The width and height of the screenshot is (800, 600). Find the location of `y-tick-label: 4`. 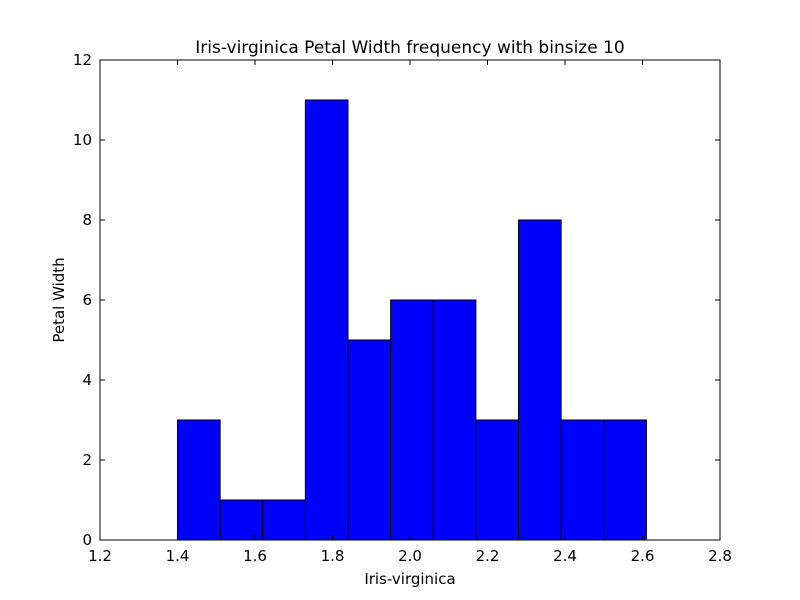

y-tick-label: 4 is located at coordinates (87, 380).